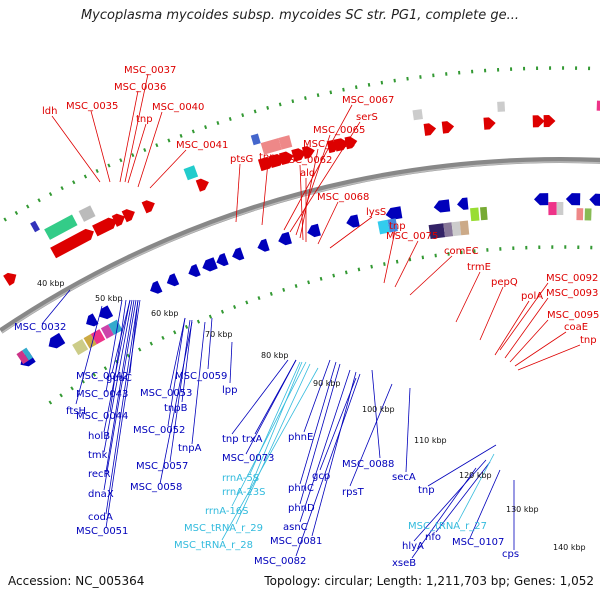 Image resolution: width=600 pixels, height=600 pixels. Describe the element at coordinates (150, 70) in the screenshot. I see `gene-label: MSC_0037` at that location.